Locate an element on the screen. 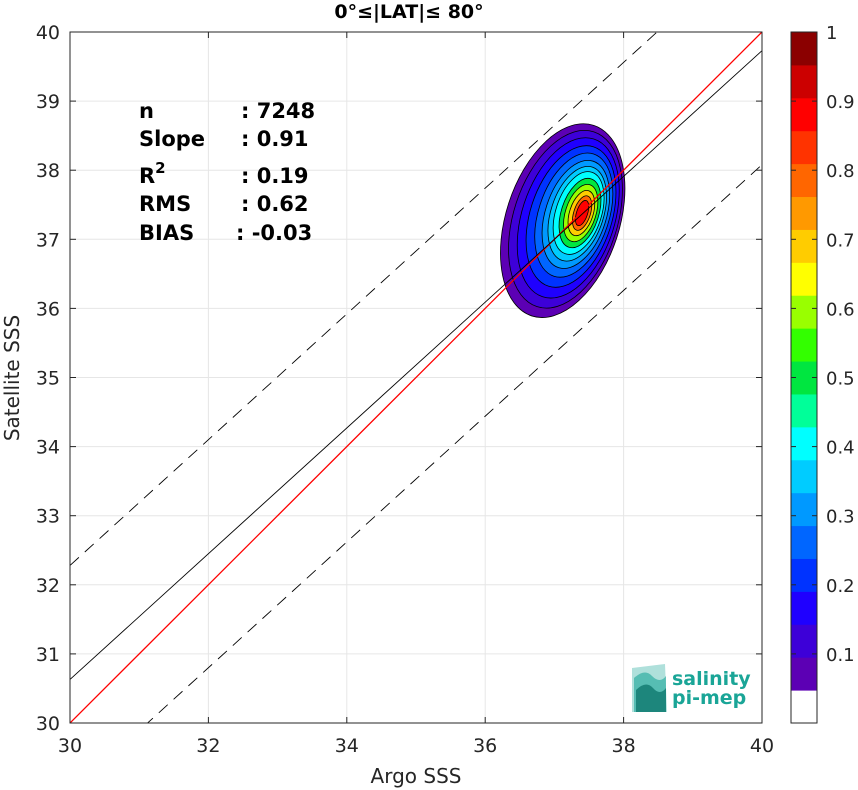 This screenshot has width=858, height=790. x-tick-label: 38 is located at coordinates (624, 746).